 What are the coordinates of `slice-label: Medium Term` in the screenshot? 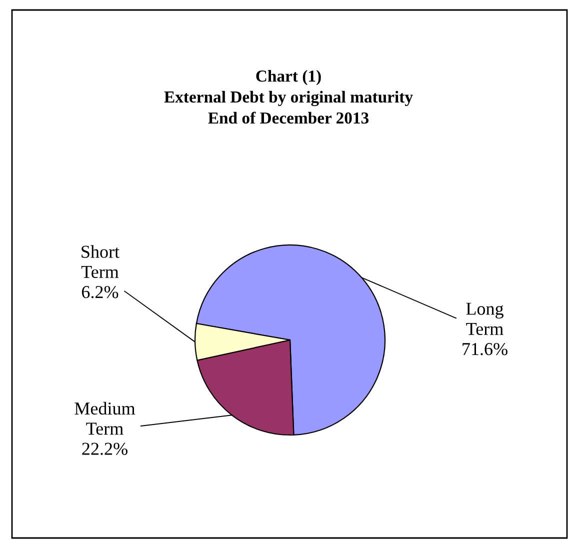 It's located at (105, 418).